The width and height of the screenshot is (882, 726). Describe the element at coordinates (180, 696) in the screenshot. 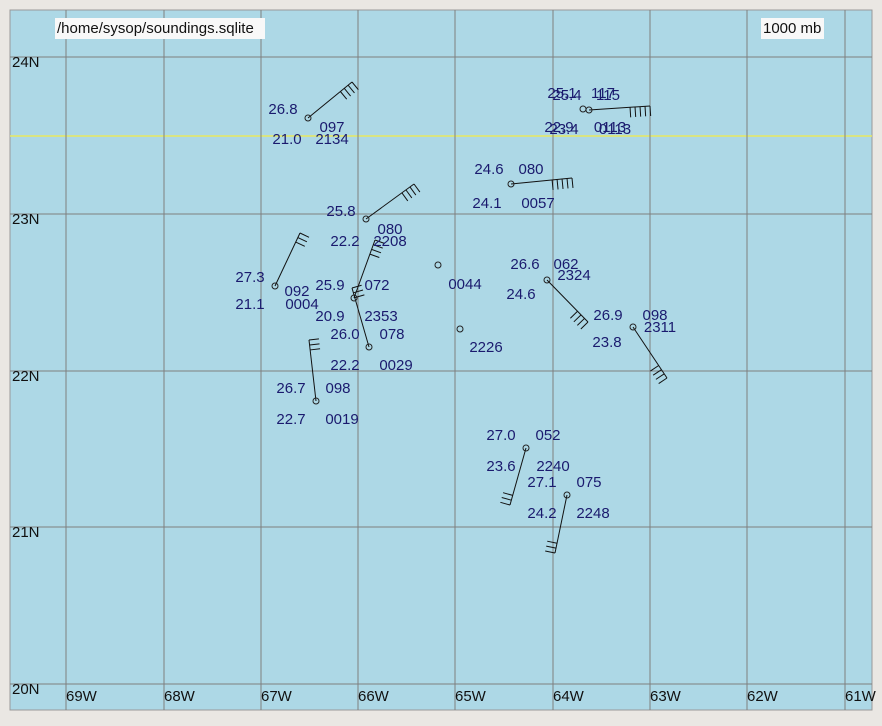

I see `lon-label: 68W` at that location.